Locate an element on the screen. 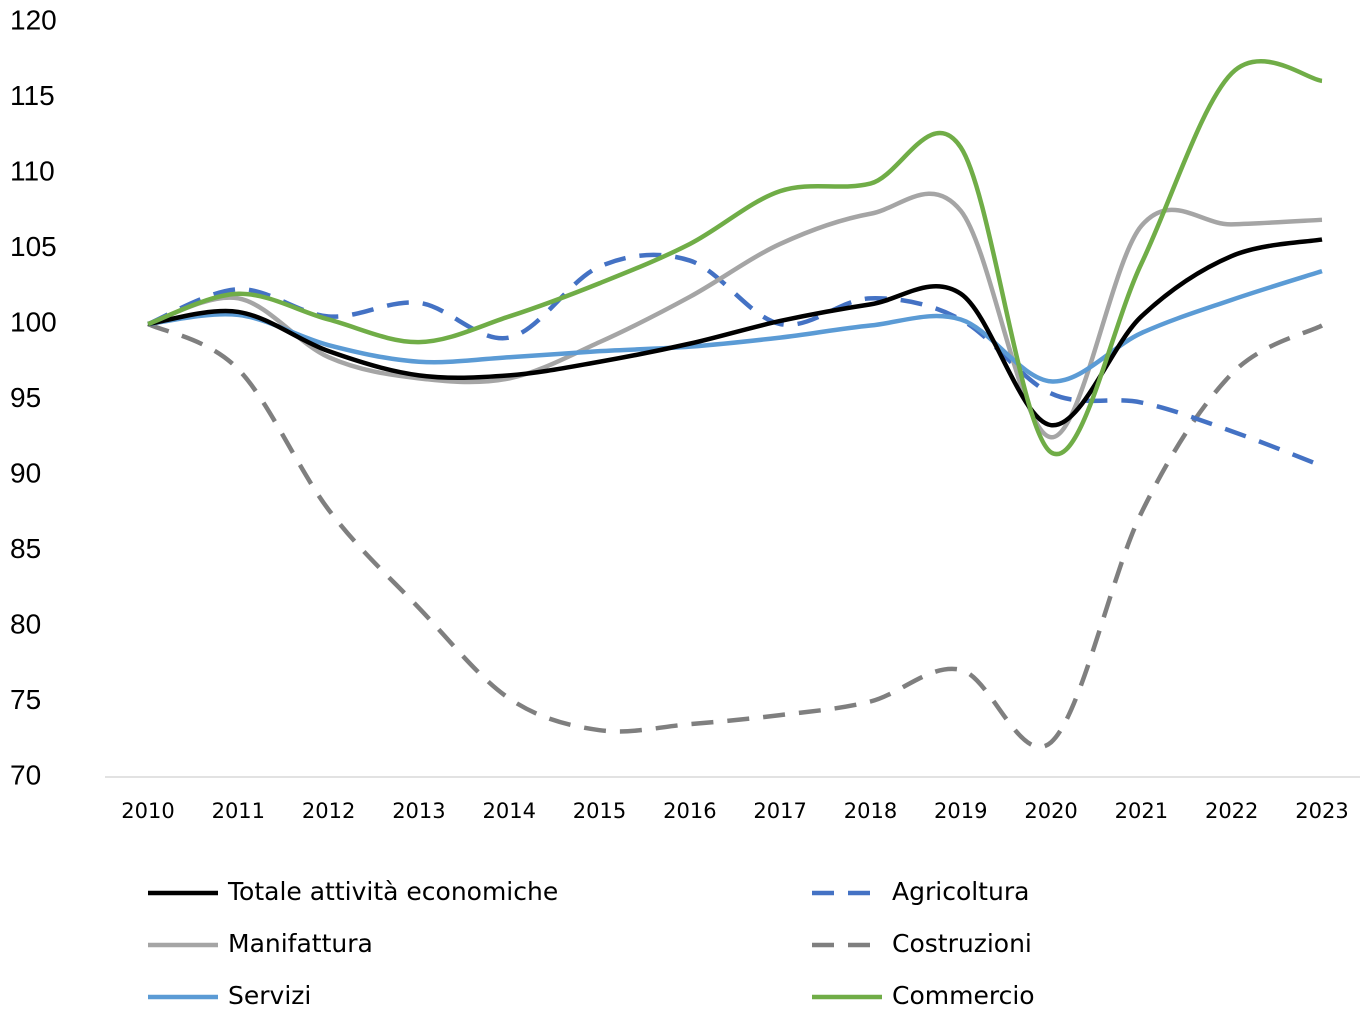  y-tick-label: 120 is located at coordinates (33, 19).